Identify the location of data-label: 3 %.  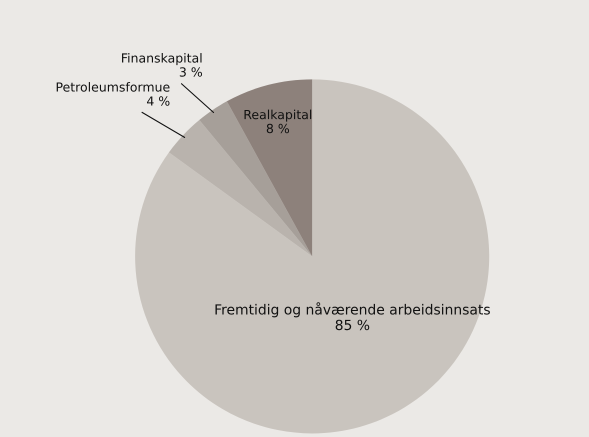
(191, 72).